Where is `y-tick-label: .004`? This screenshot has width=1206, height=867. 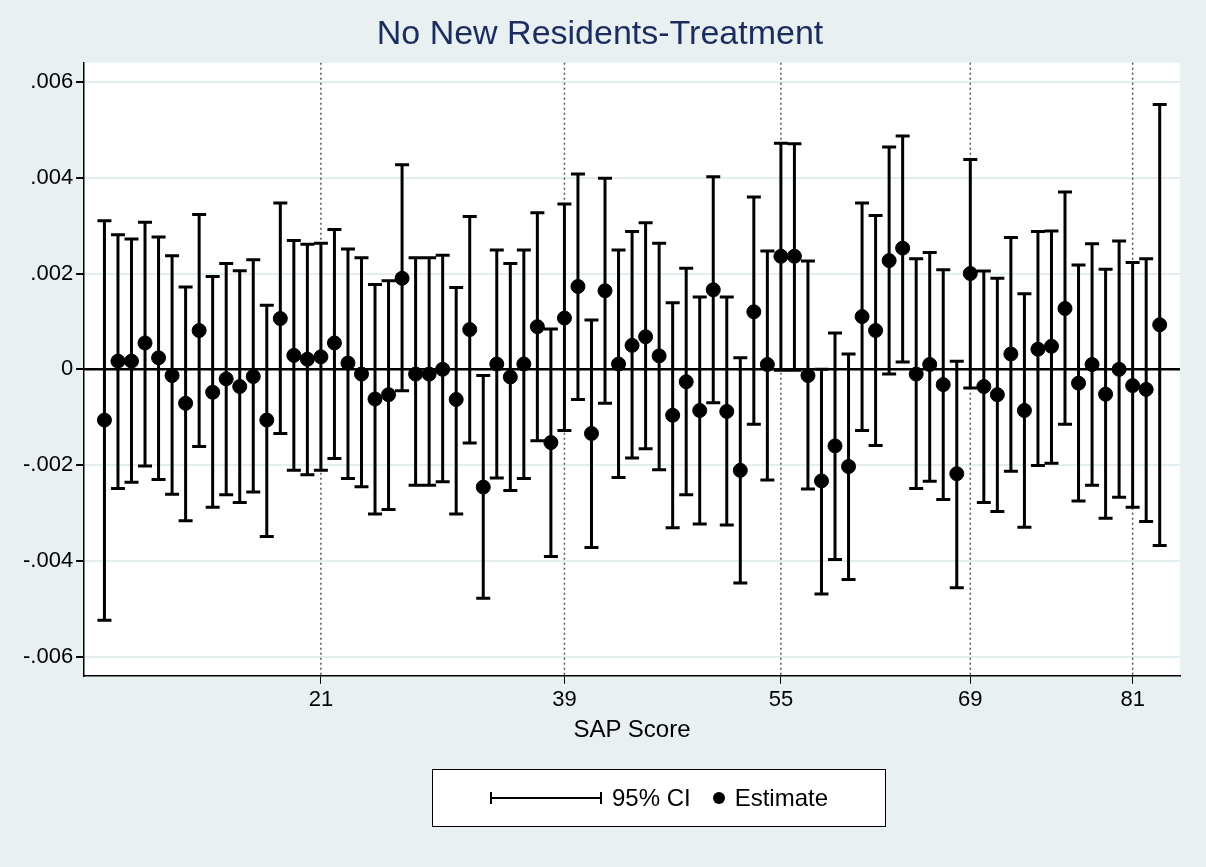
y-tick-label: .004 is located at coordinates (52, 176).